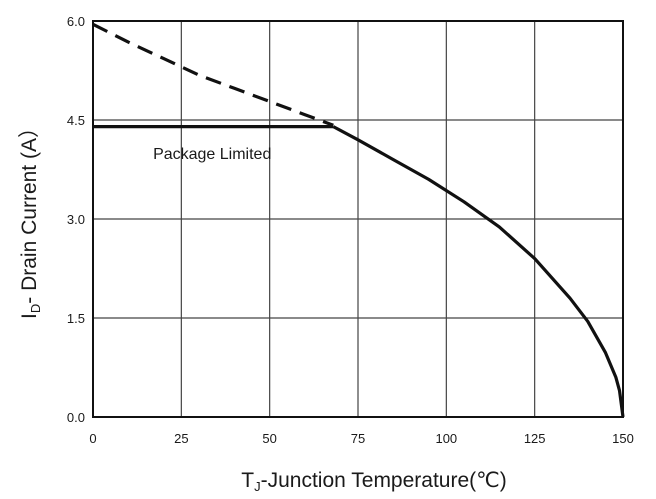 The height and width of the screenshot is (499, 656). I want to click on y-tick-label: 0.0, so click(76, 417).